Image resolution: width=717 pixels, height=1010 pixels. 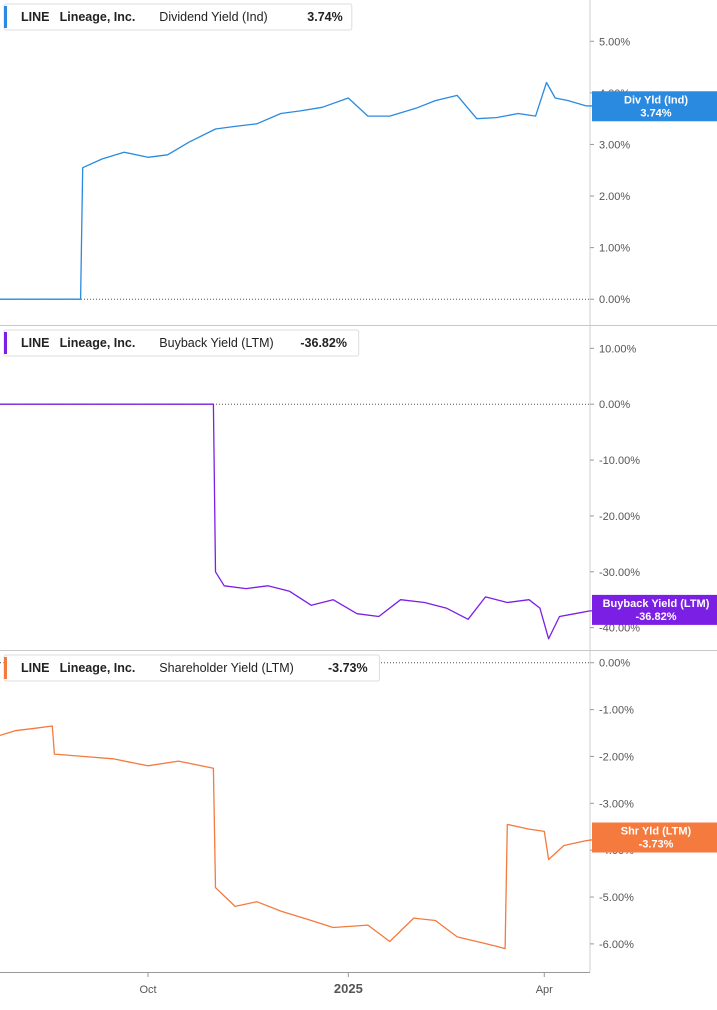 I want to click on value-flag-value: -3.73%, so click(x=656, y=845).